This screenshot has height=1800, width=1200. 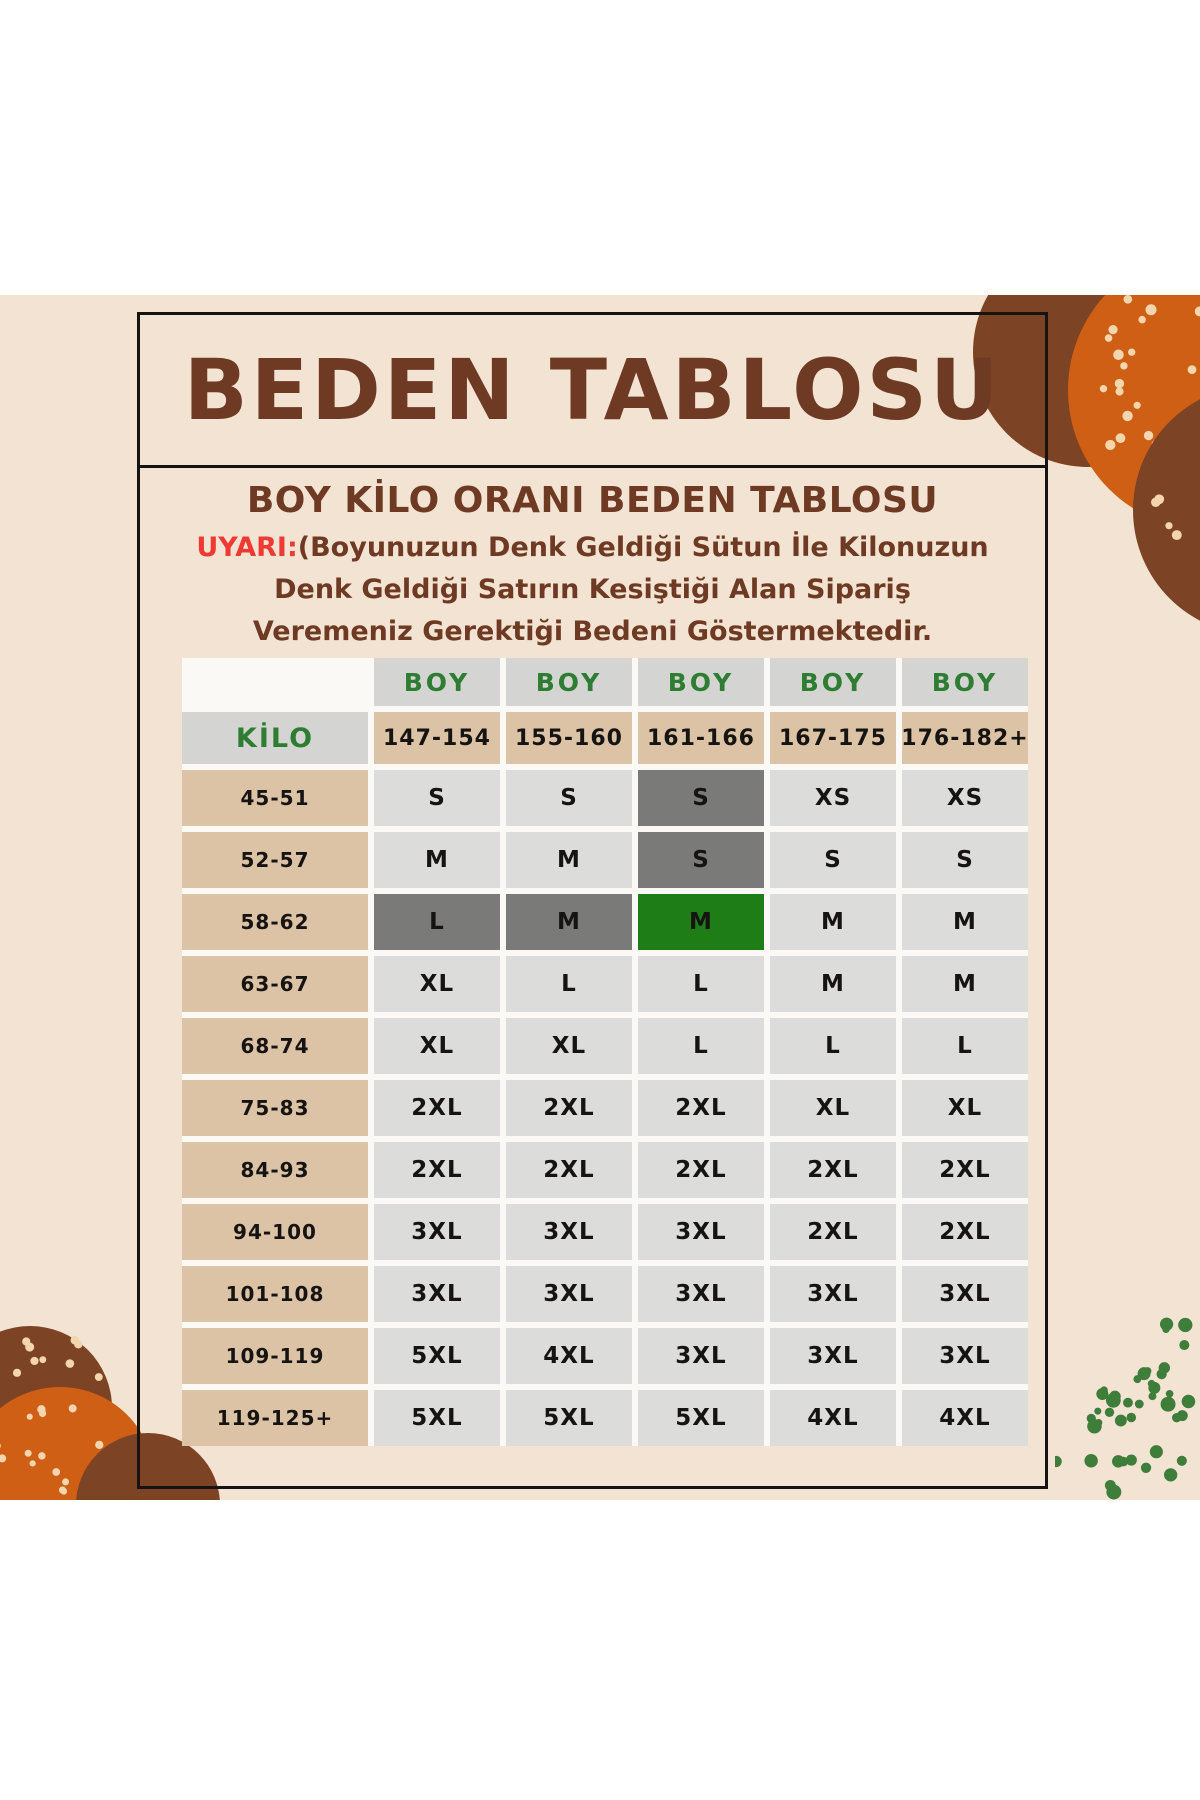 What do you see at coordinates (275, 1108) in the screenshot?
I see `weight-range-cell: 75-83` at bounding box center [275, 1108].